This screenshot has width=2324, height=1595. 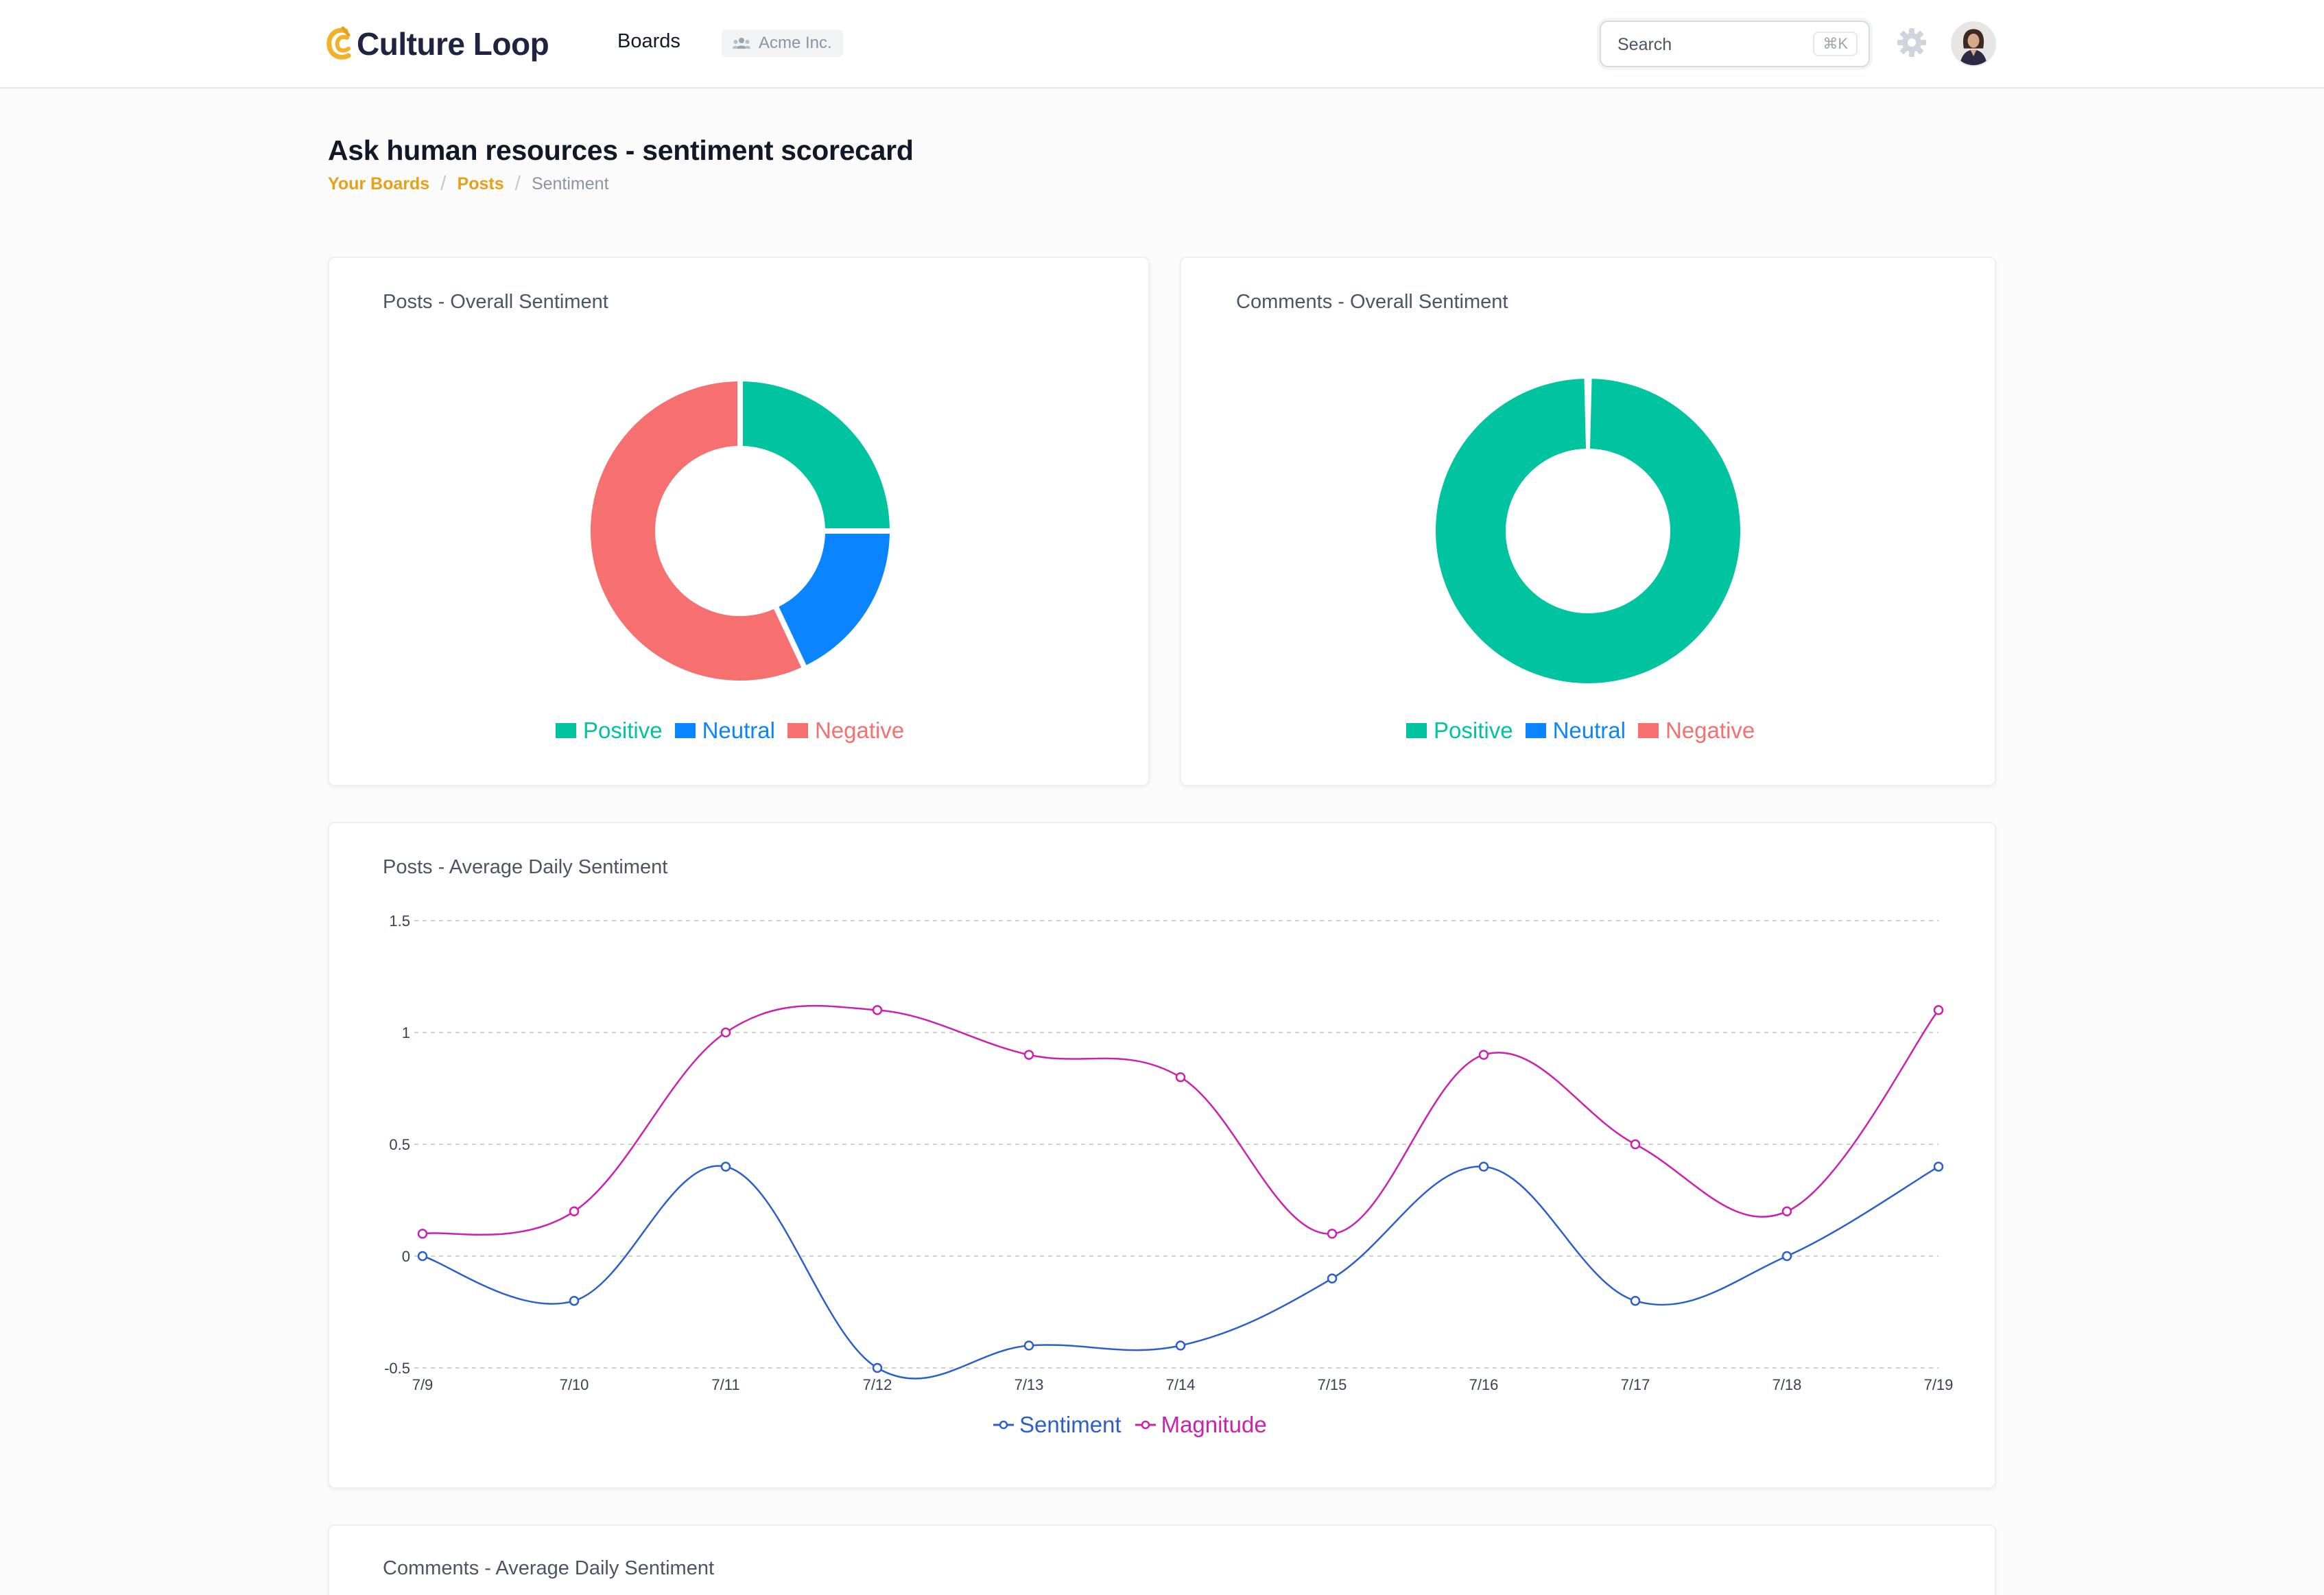 I want to click on breadcrumb-posts: Posts, so click(x=481, y=183).